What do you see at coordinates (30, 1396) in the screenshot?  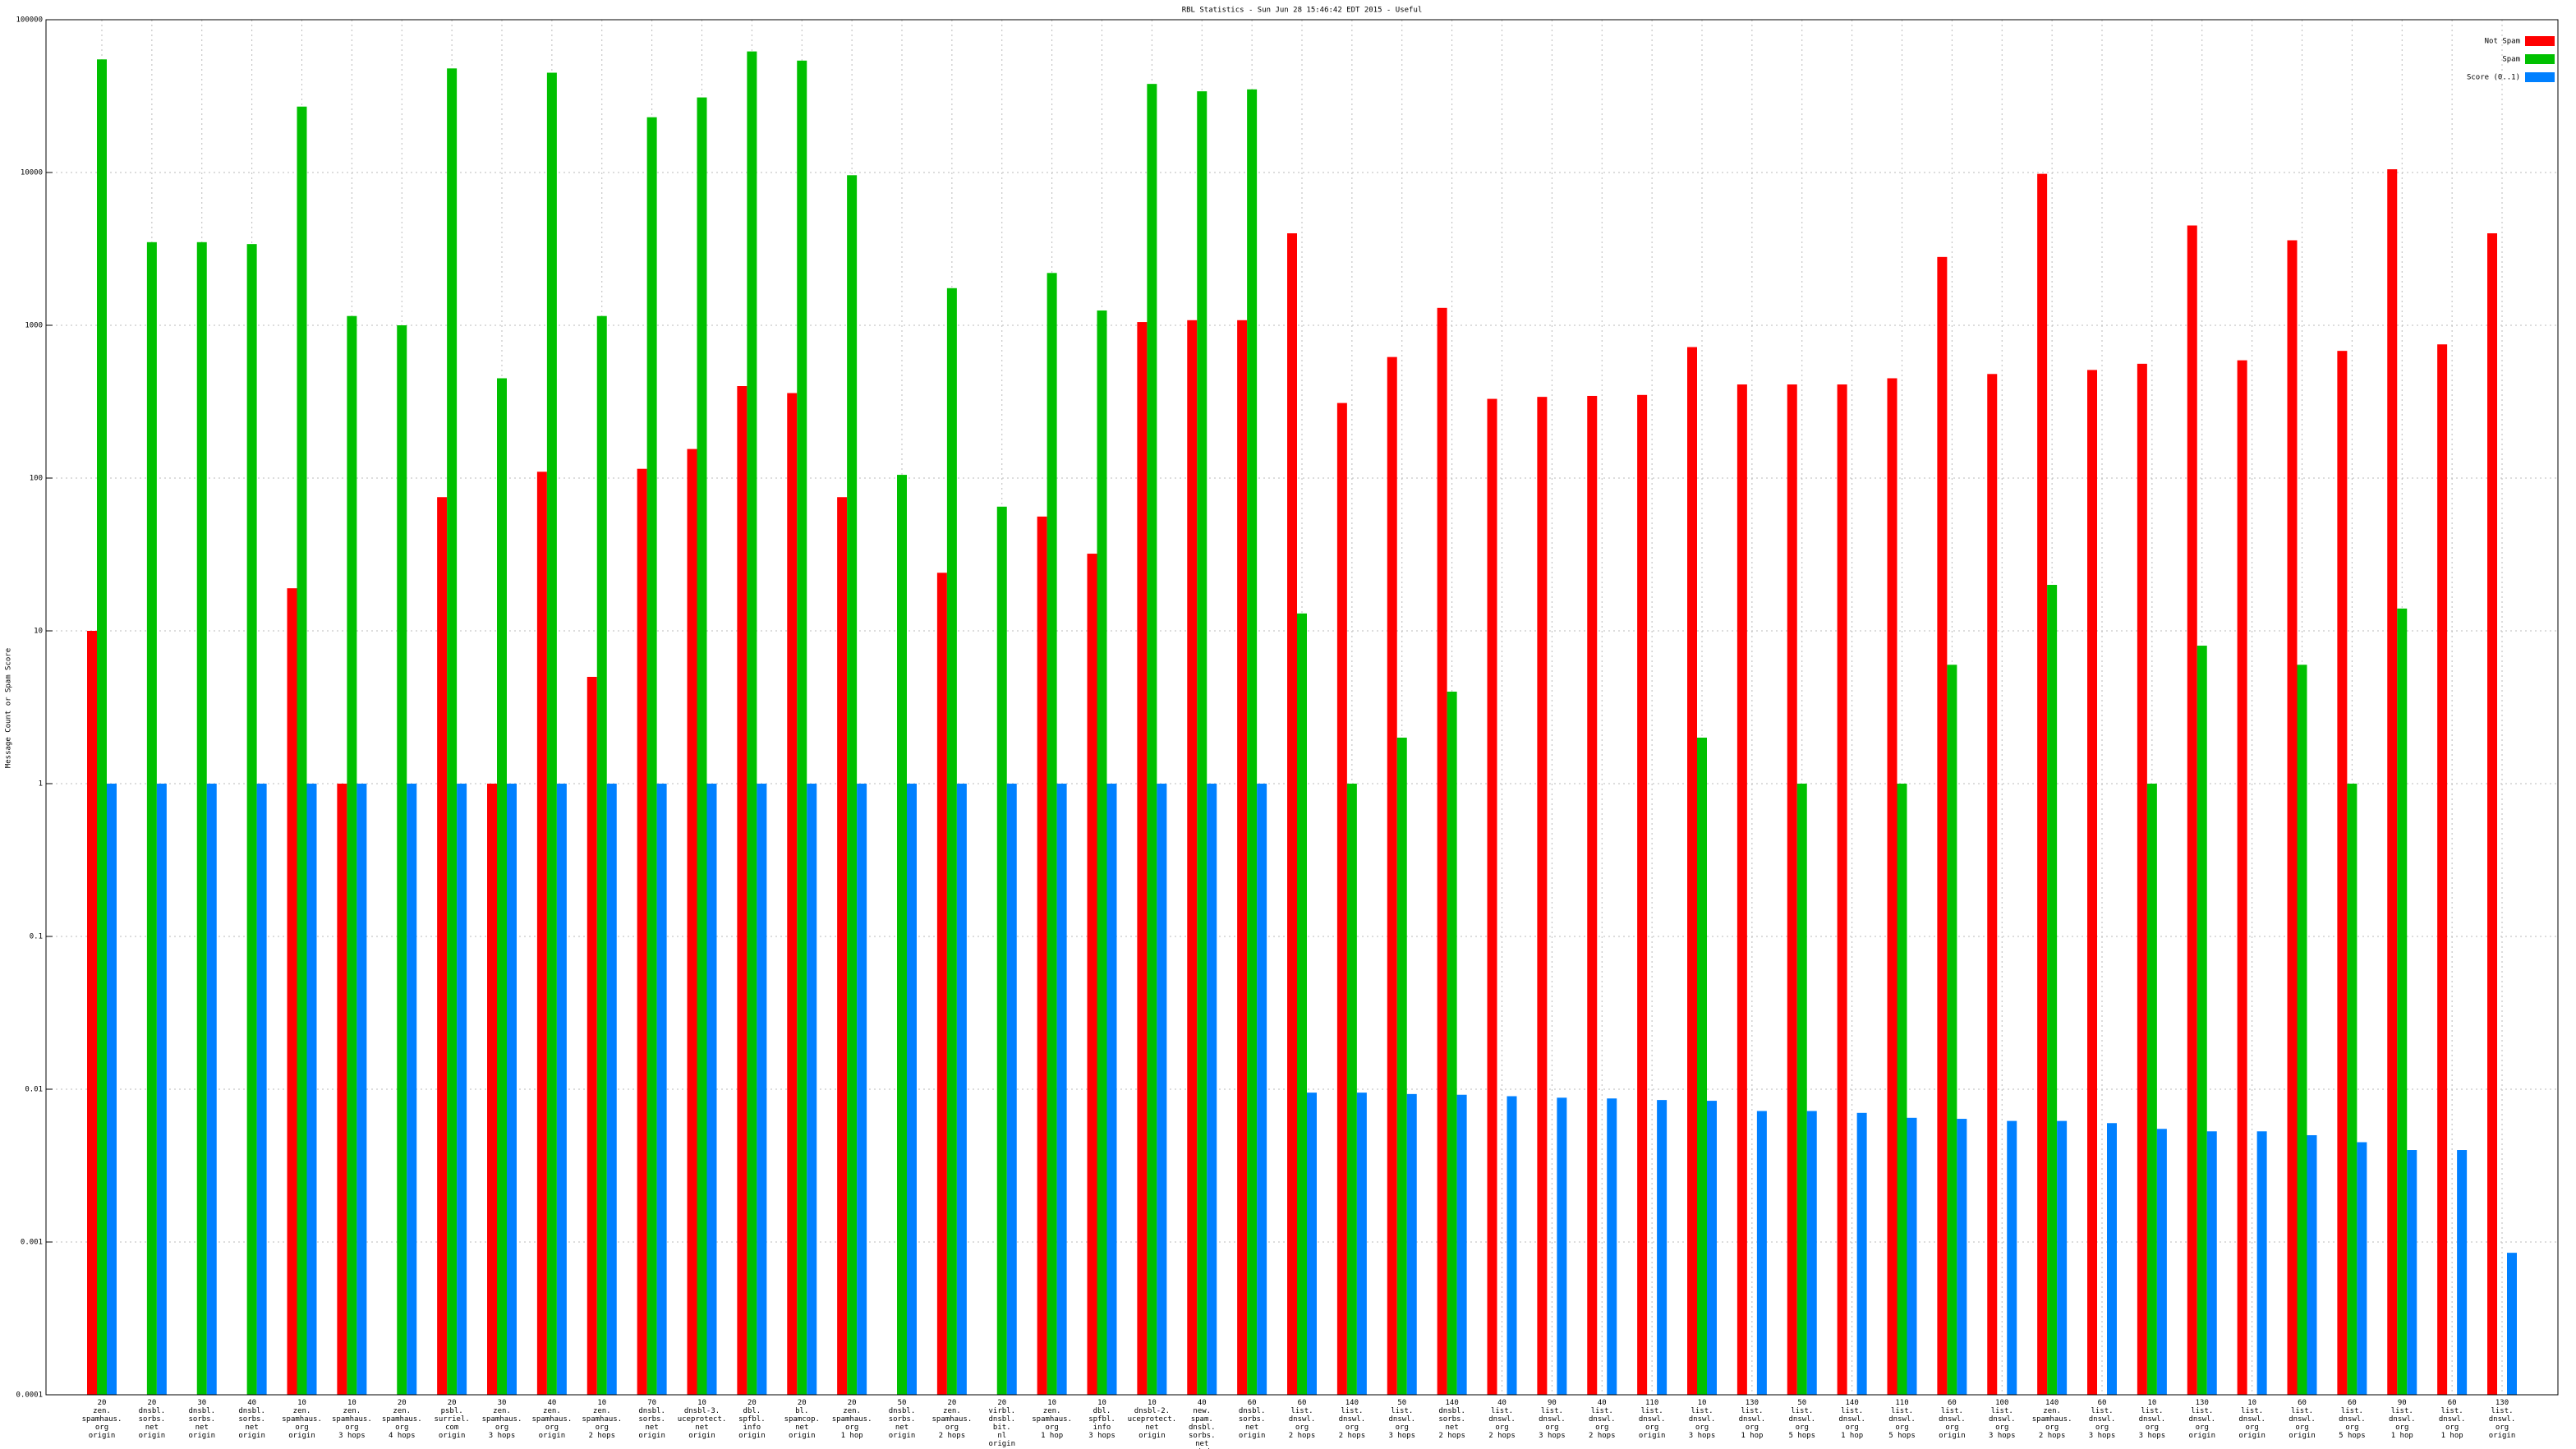 I see `y-tick-label: 0.0001` at bounding box center [30, 1396].